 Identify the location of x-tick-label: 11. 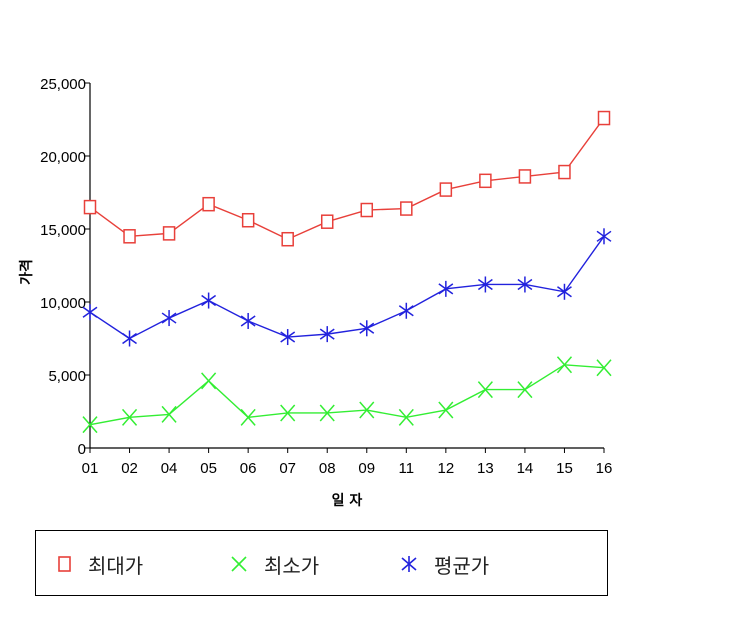
(407, 468).